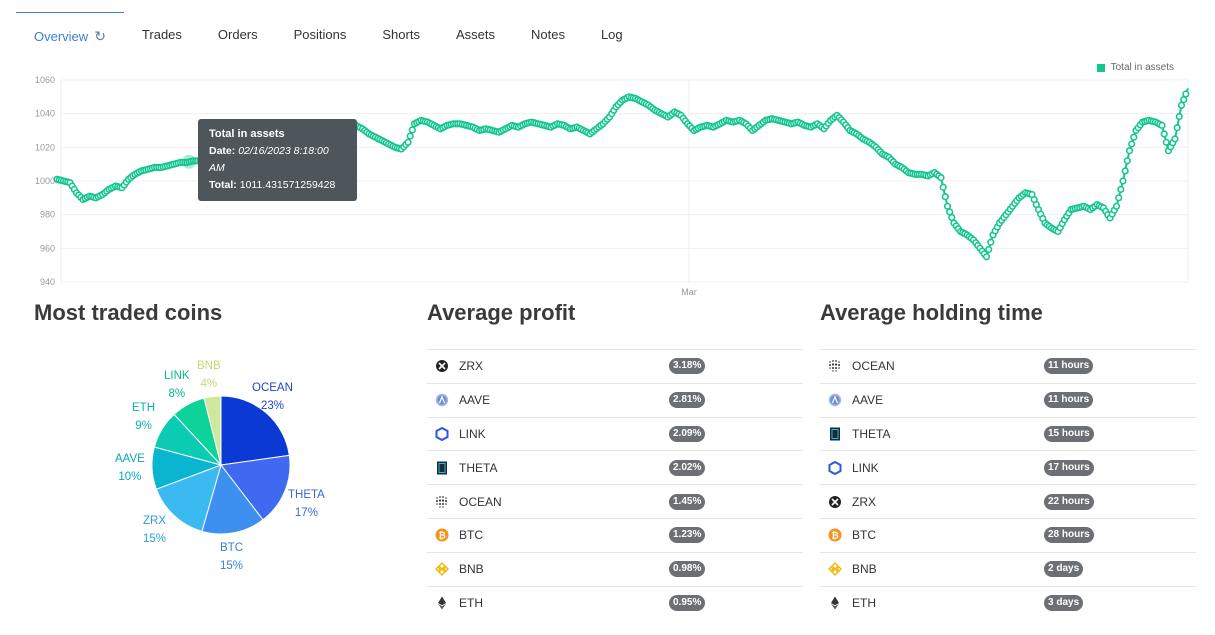  I want to click on bnb-icon, so click(442, 569).